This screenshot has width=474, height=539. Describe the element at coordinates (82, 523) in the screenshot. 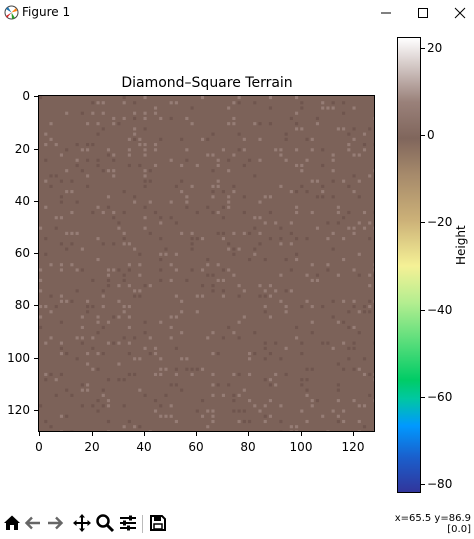

I see `pan-button` at that location.